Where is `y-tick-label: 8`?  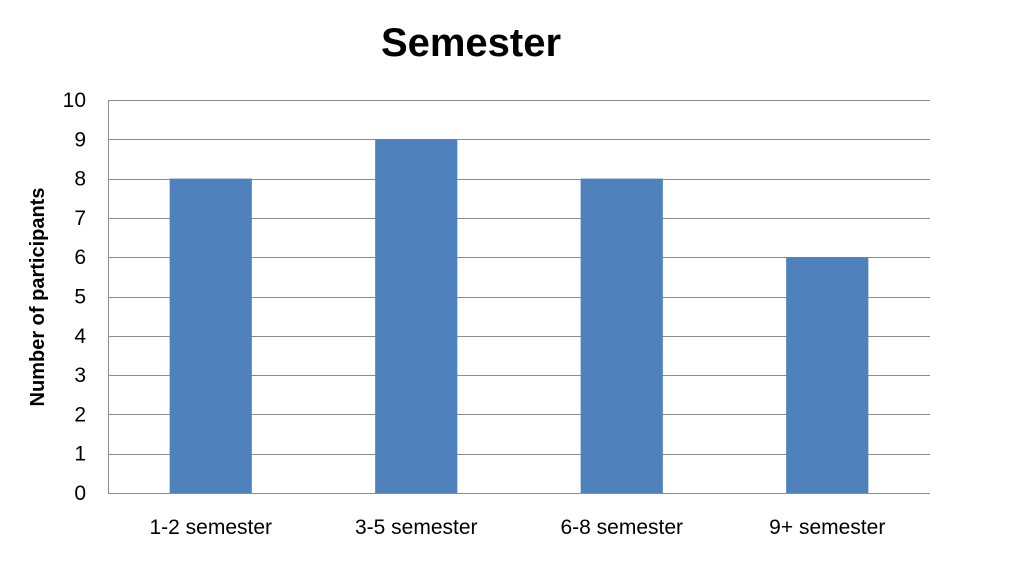
y-tick-label: 8 is located at coordinates (80, 179).